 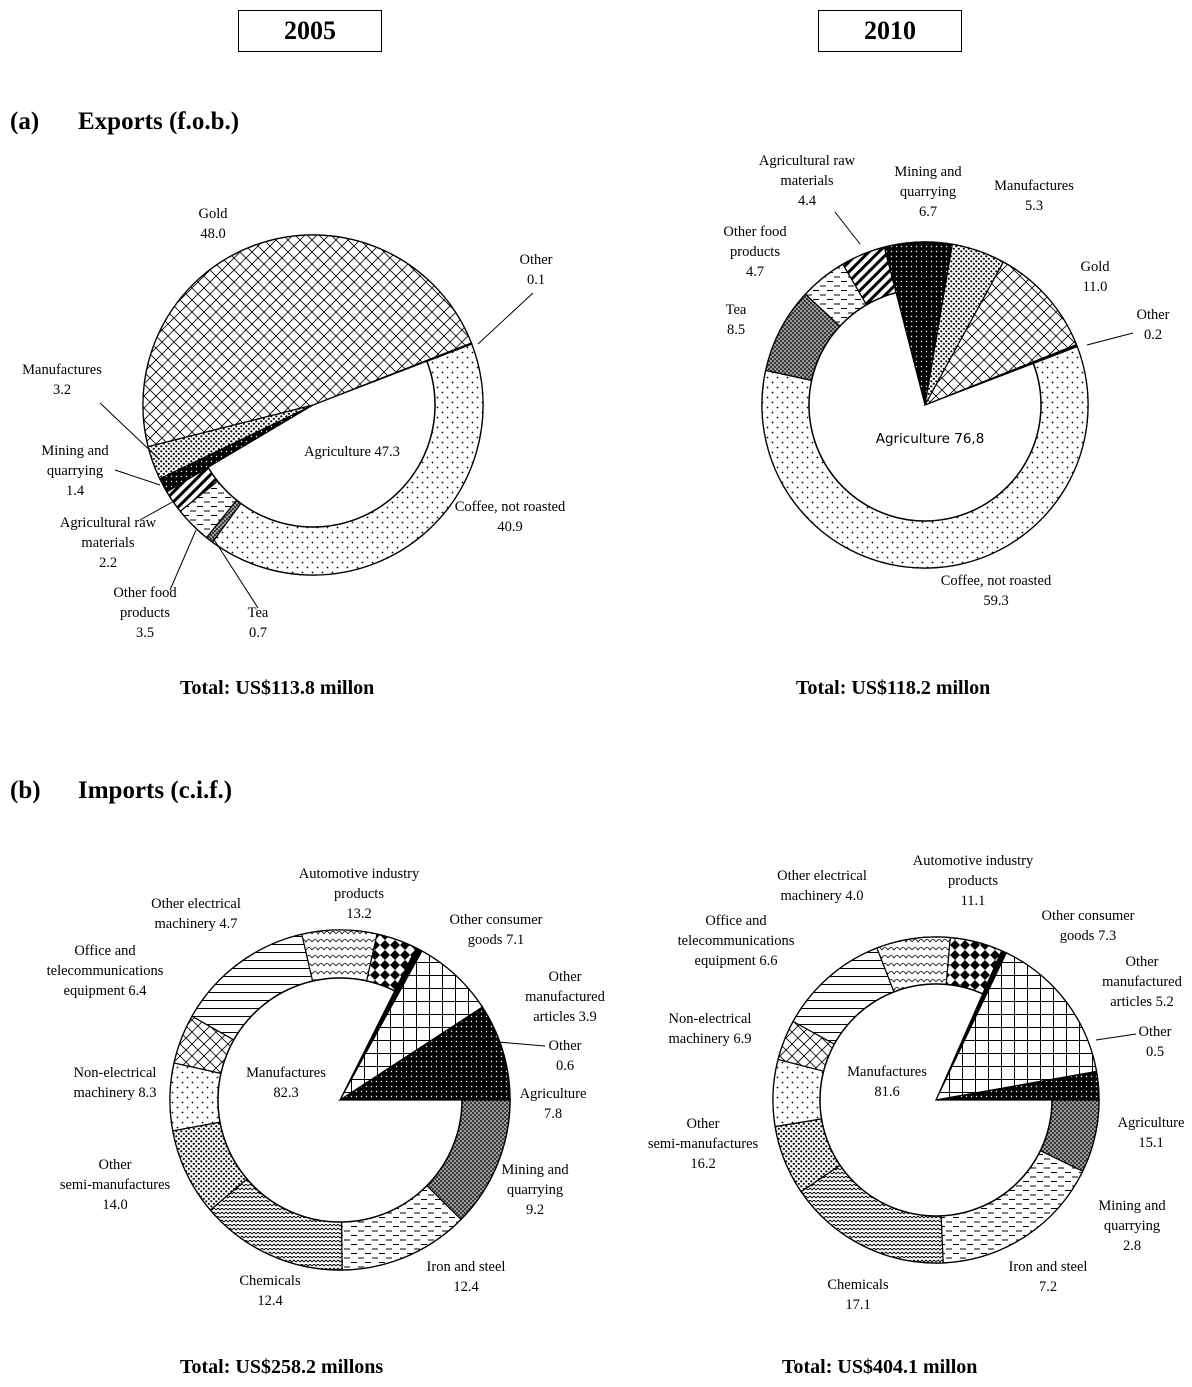 What do you see at coordinates (893, 688) in the screenshot?
I see `total-exports-2010: Total: US$118.2 millon` at bounding box center [893, 688].